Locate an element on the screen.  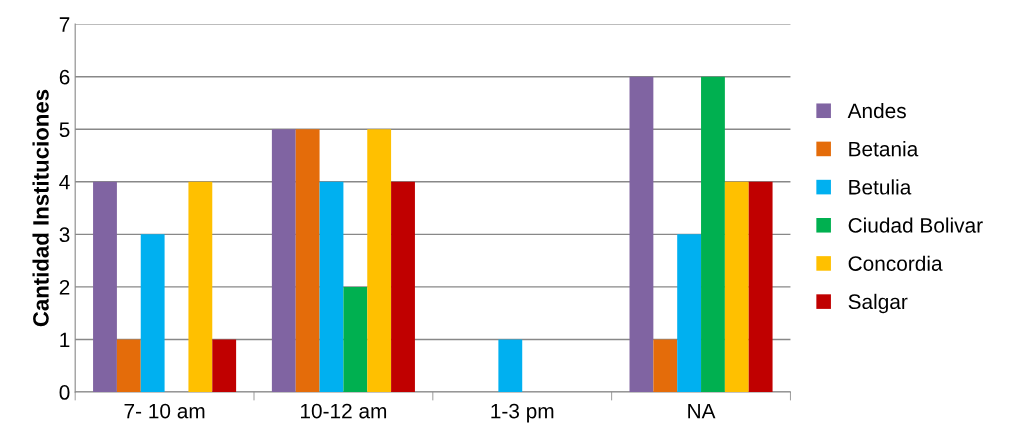
legend-label: Betulia is located at coordinates (880, 187).